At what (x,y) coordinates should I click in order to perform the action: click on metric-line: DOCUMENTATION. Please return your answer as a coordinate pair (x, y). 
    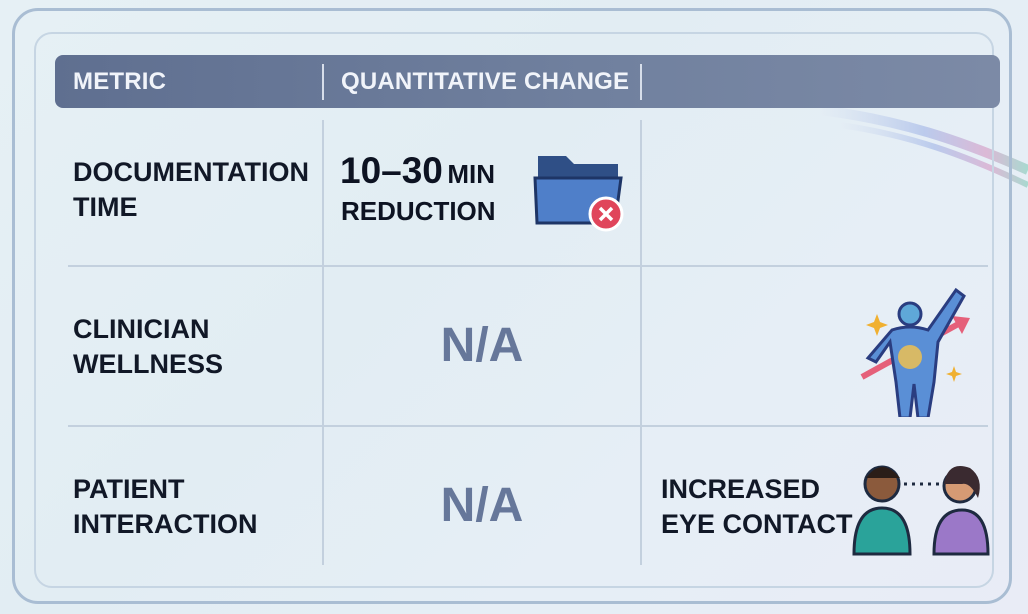
    Looking at the image, I should click on (191, 172).